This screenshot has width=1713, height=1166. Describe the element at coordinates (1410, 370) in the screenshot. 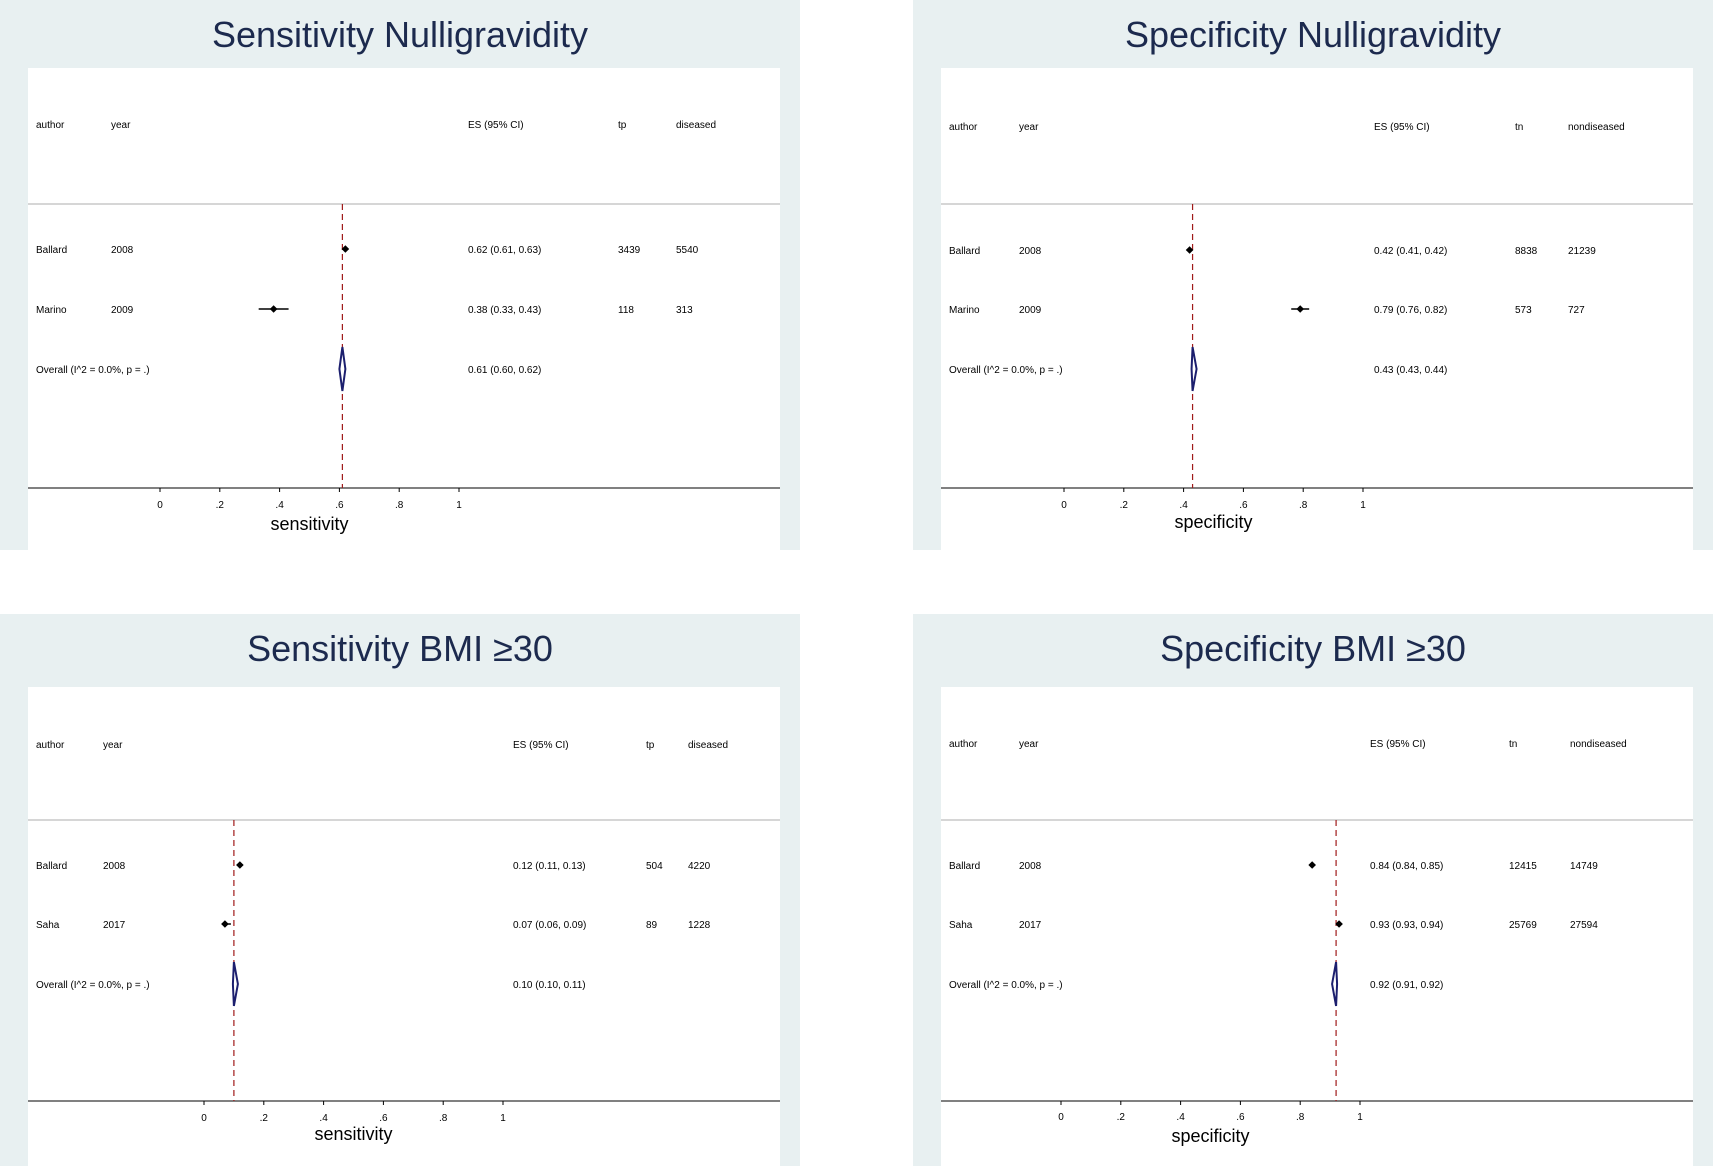

I see `overall-es-ci: 0.43 (0.43, 0.44)` at that location.